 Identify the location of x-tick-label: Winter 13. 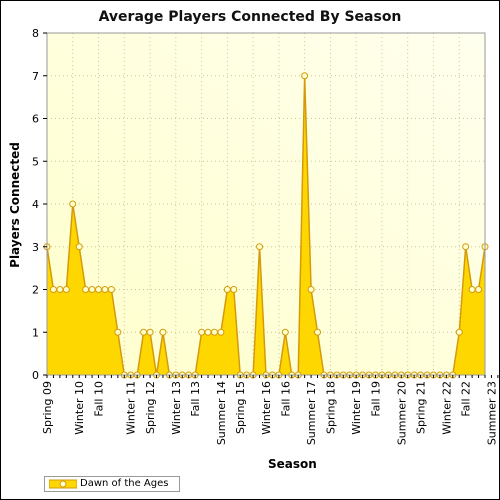
(176, 408).